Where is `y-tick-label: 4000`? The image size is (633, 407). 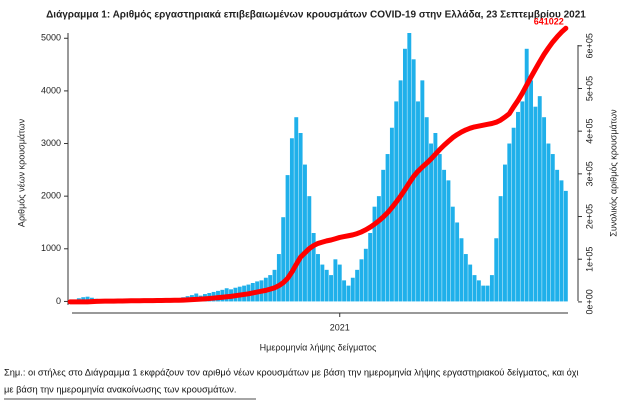
y-tick-label: 4000 is located at coordinates (51, 90).